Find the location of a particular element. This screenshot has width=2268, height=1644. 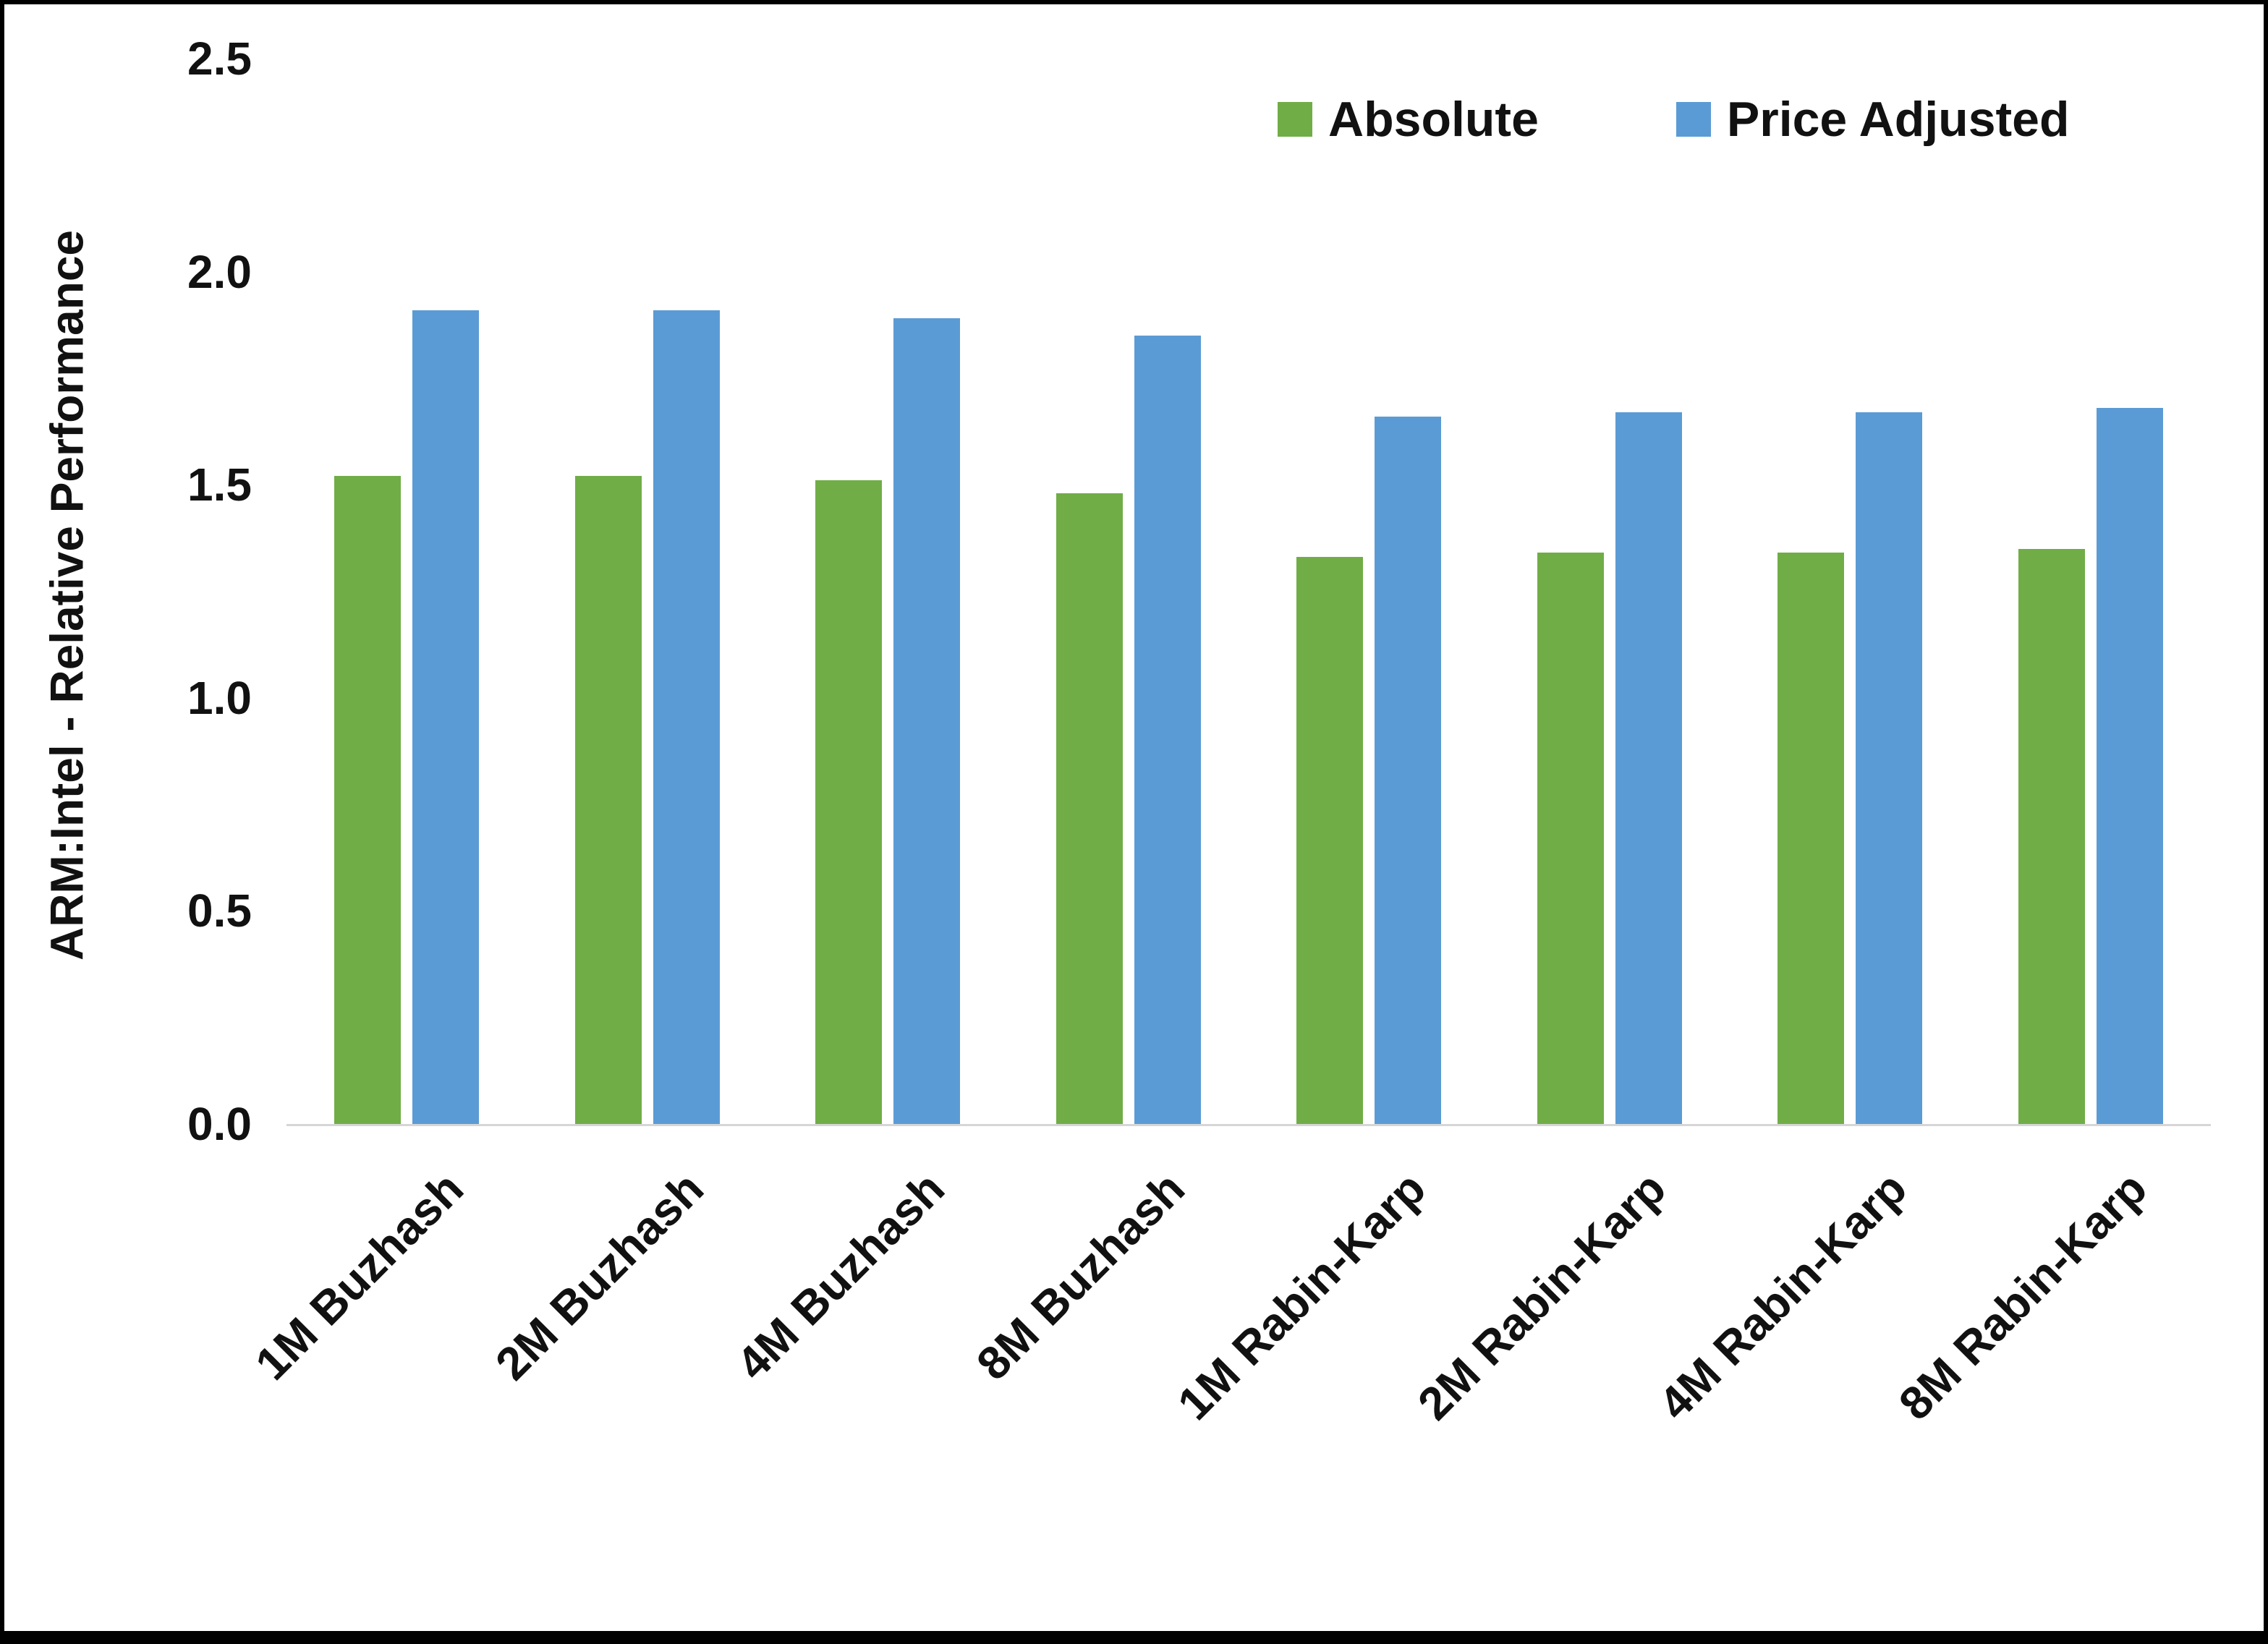

bar-group-4m-rabin-karp is located at coordinates (1850, 591).